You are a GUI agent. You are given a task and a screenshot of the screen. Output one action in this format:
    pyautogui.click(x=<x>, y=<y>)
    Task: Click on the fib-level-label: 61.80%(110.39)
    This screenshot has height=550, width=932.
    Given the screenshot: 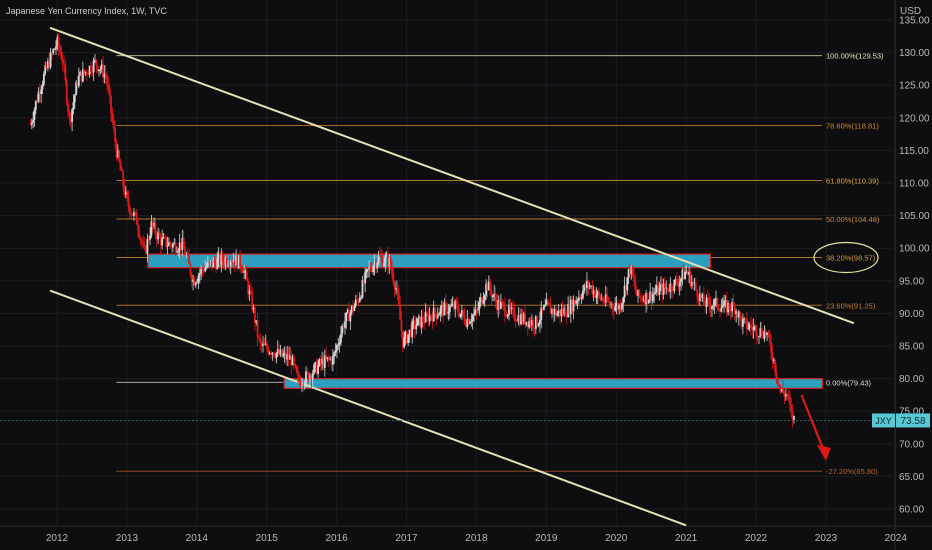 What is the action you would take?
    pyautogui.click(x=852, y=180)
    